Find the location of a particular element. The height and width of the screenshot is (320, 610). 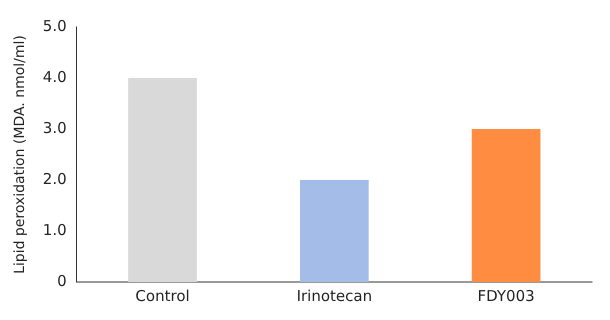

y-tick-label: 4.0 is located at coordinates (54, 77).